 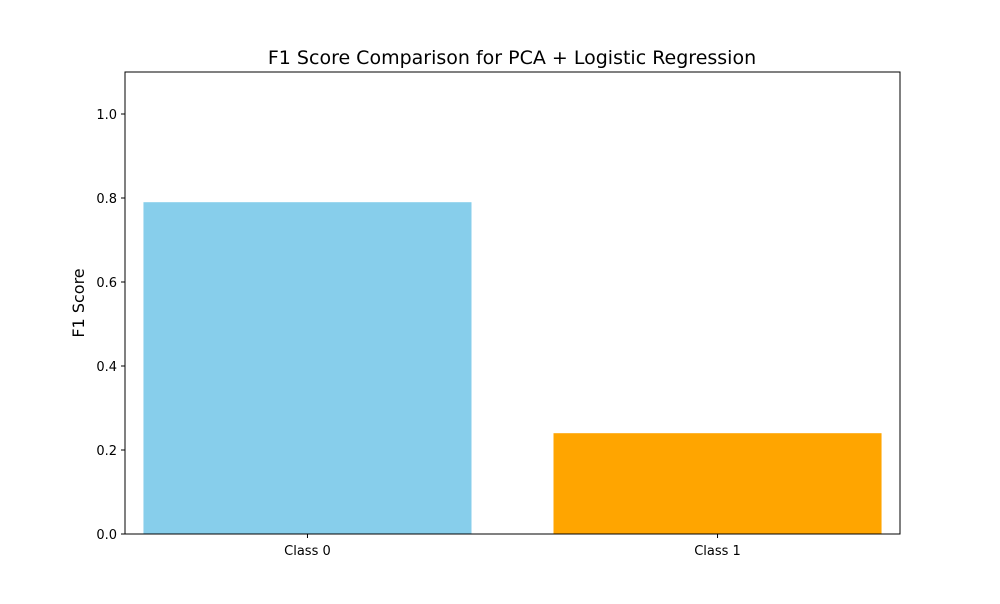 What do you see at coordinates (106, 115) in the screenshot?
I see `y-tick-label: 1.0` at bounding box center [106, 115].